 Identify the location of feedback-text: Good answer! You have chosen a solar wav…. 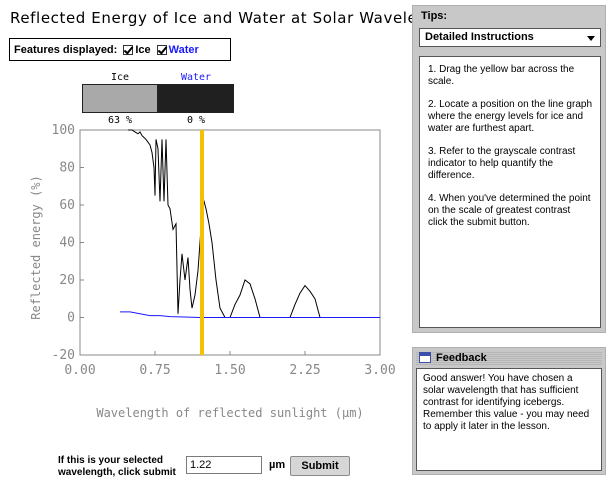
(509, 419).